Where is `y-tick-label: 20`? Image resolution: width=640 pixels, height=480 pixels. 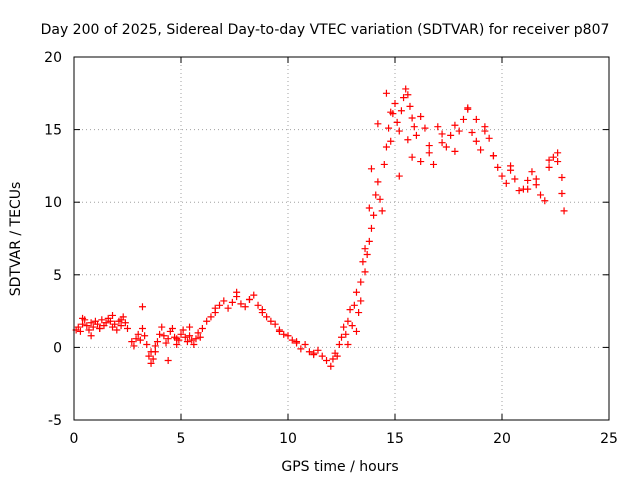
y-tick-label: 20 is located at coordinates (53, 58).